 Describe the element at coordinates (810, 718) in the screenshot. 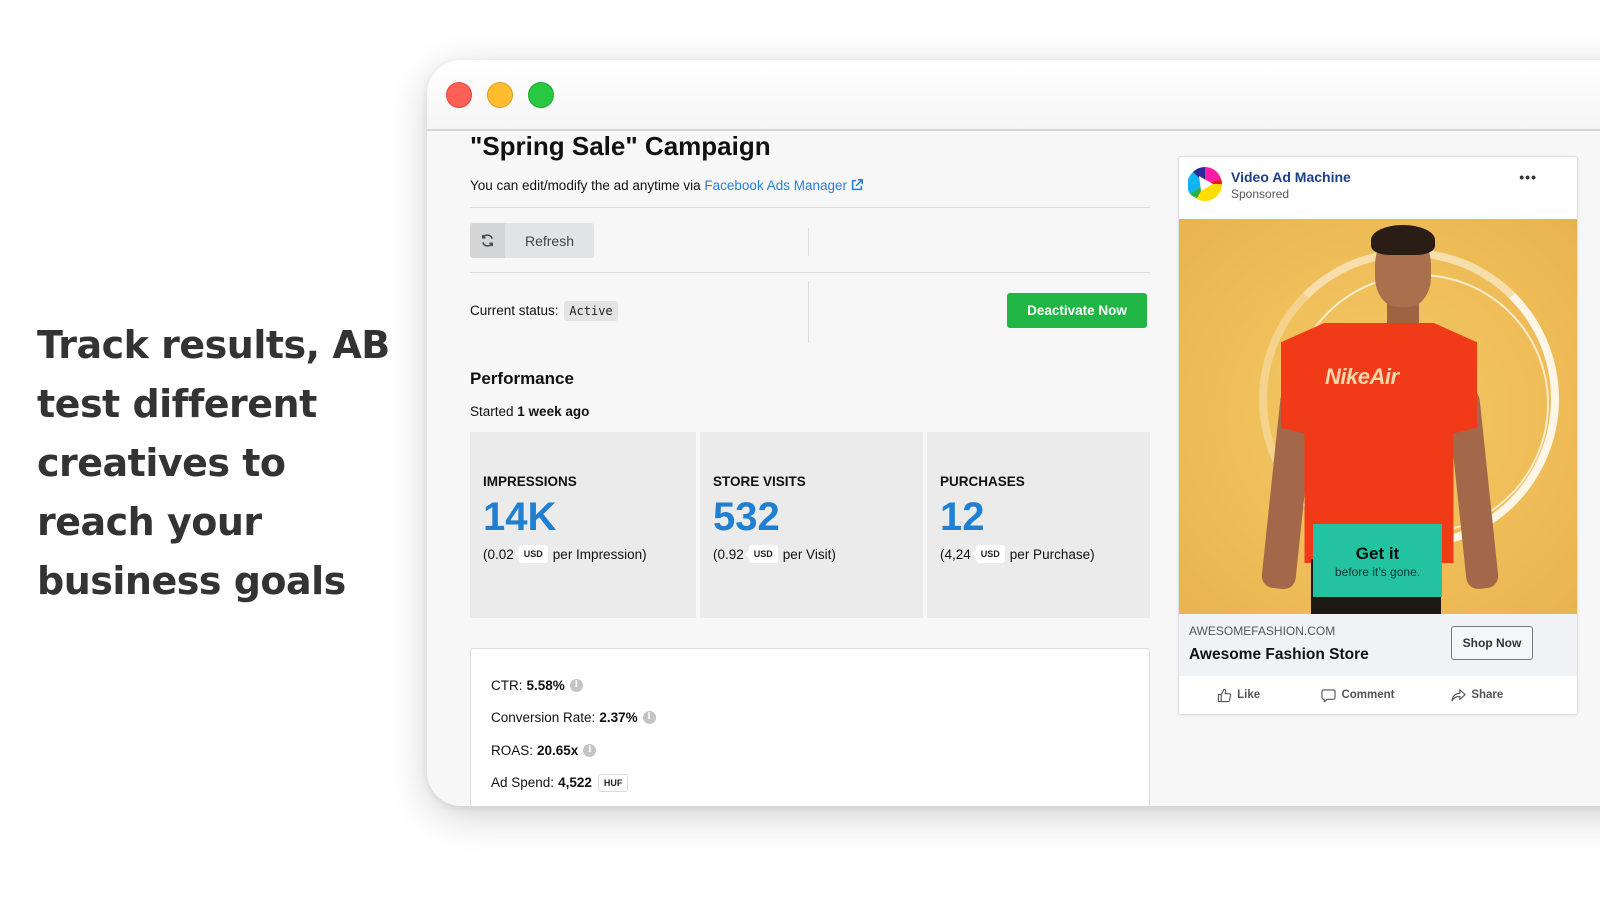

I see `metric-conversion-rate: Conversion Rate: 2.37% i` at that location.